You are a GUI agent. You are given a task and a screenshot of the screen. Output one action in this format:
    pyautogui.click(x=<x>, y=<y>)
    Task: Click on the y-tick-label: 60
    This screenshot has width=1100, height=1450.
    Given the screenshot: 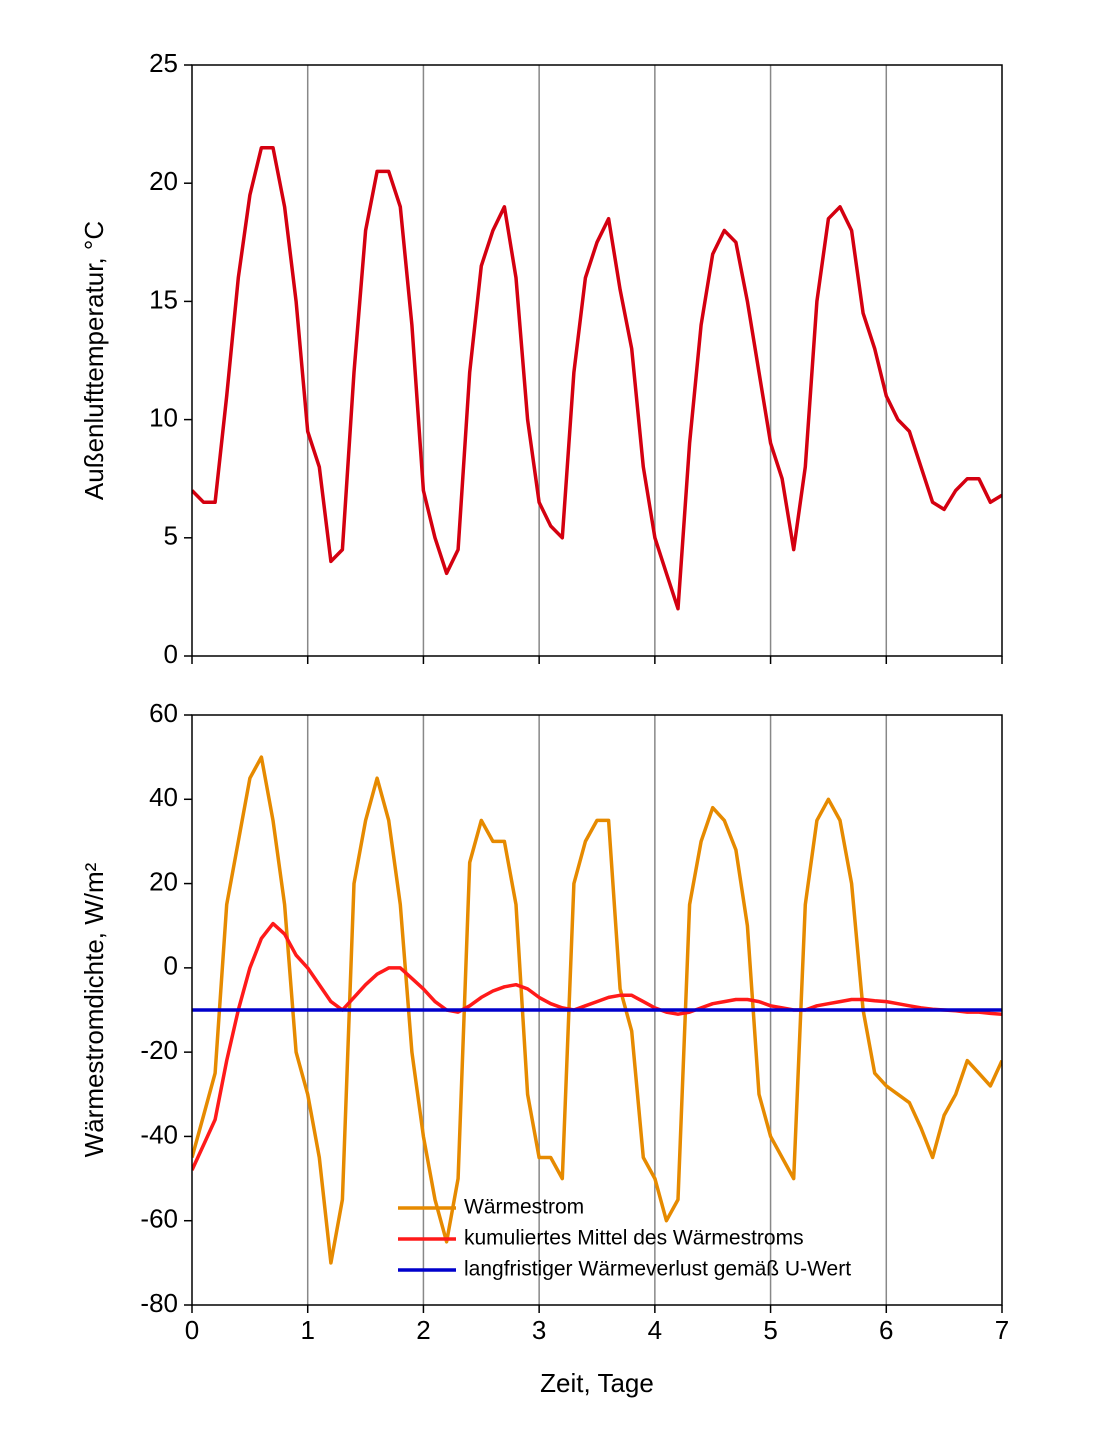 What is the action you would take?
    pyautogui.click(x=163, y=713)
    